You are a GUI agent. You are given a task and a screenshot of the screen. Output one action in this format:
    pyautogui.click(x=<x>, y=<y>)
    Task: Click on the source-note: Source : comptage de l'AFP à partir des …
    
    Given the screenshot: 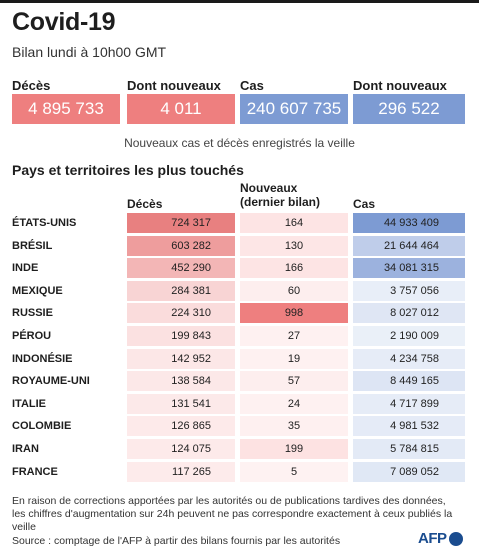 What is the action you would take?
    pyautogui.click(x=176, y=541)
    